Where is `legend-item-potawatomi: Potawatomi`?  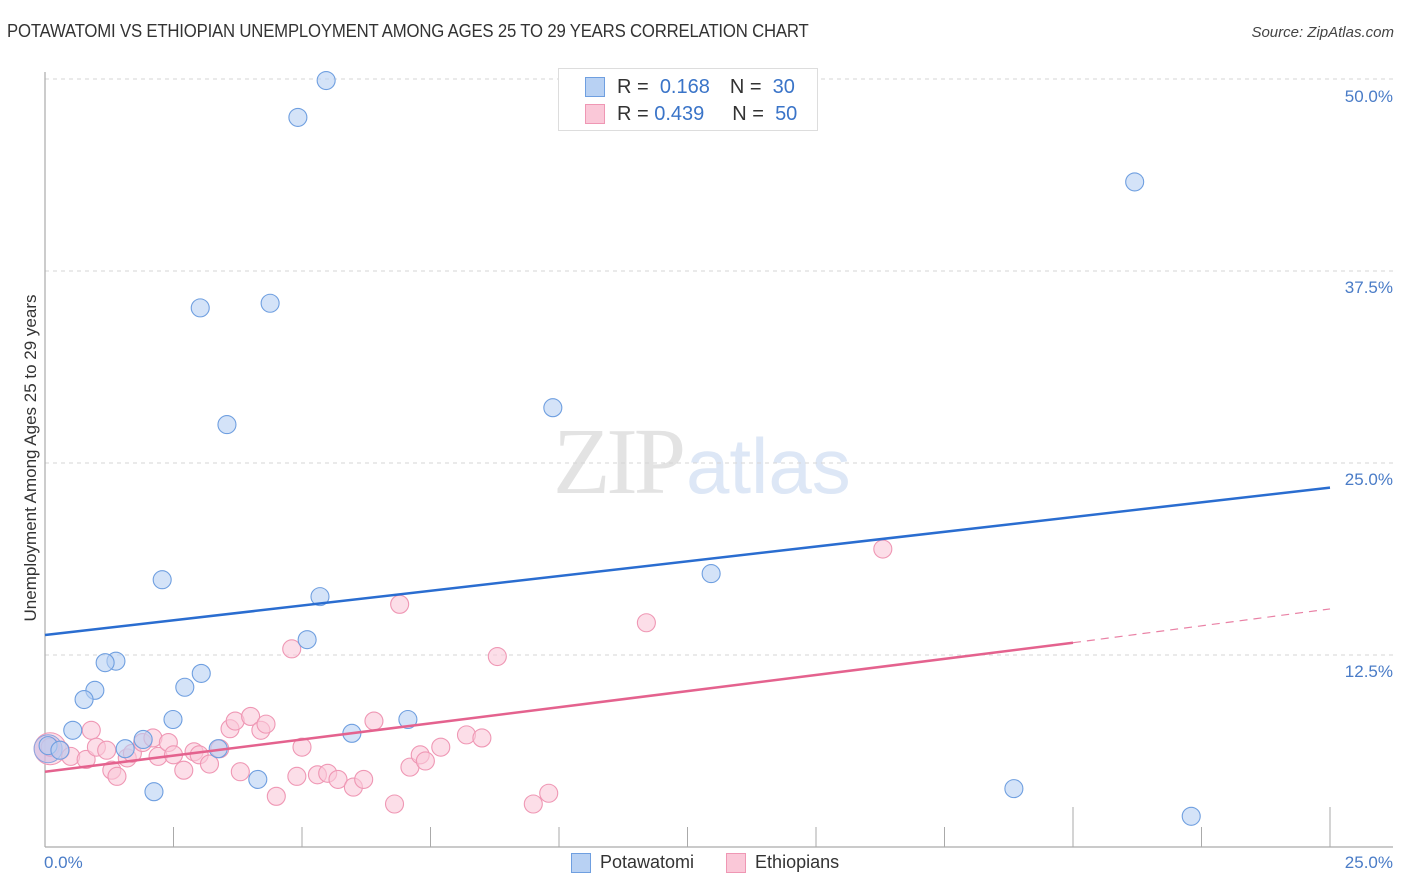
legend-item-potawatomi: Potawatomi is located at coordinates (632, 862).